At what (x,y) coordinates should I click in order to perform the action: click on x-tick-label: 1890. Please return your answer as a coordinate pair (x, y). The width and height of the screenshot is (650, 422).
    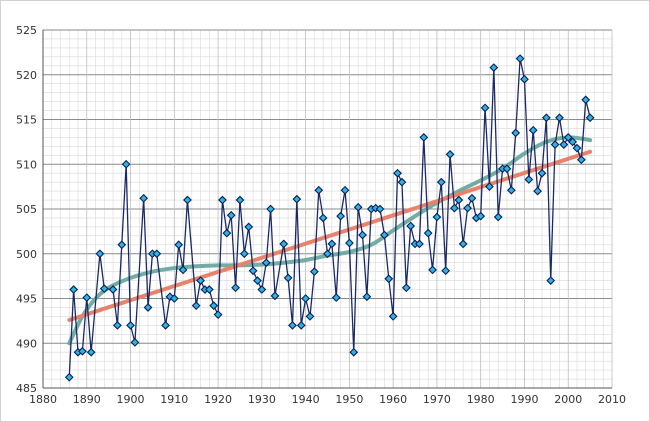
    Looking at the image, I should click on (87, 399).